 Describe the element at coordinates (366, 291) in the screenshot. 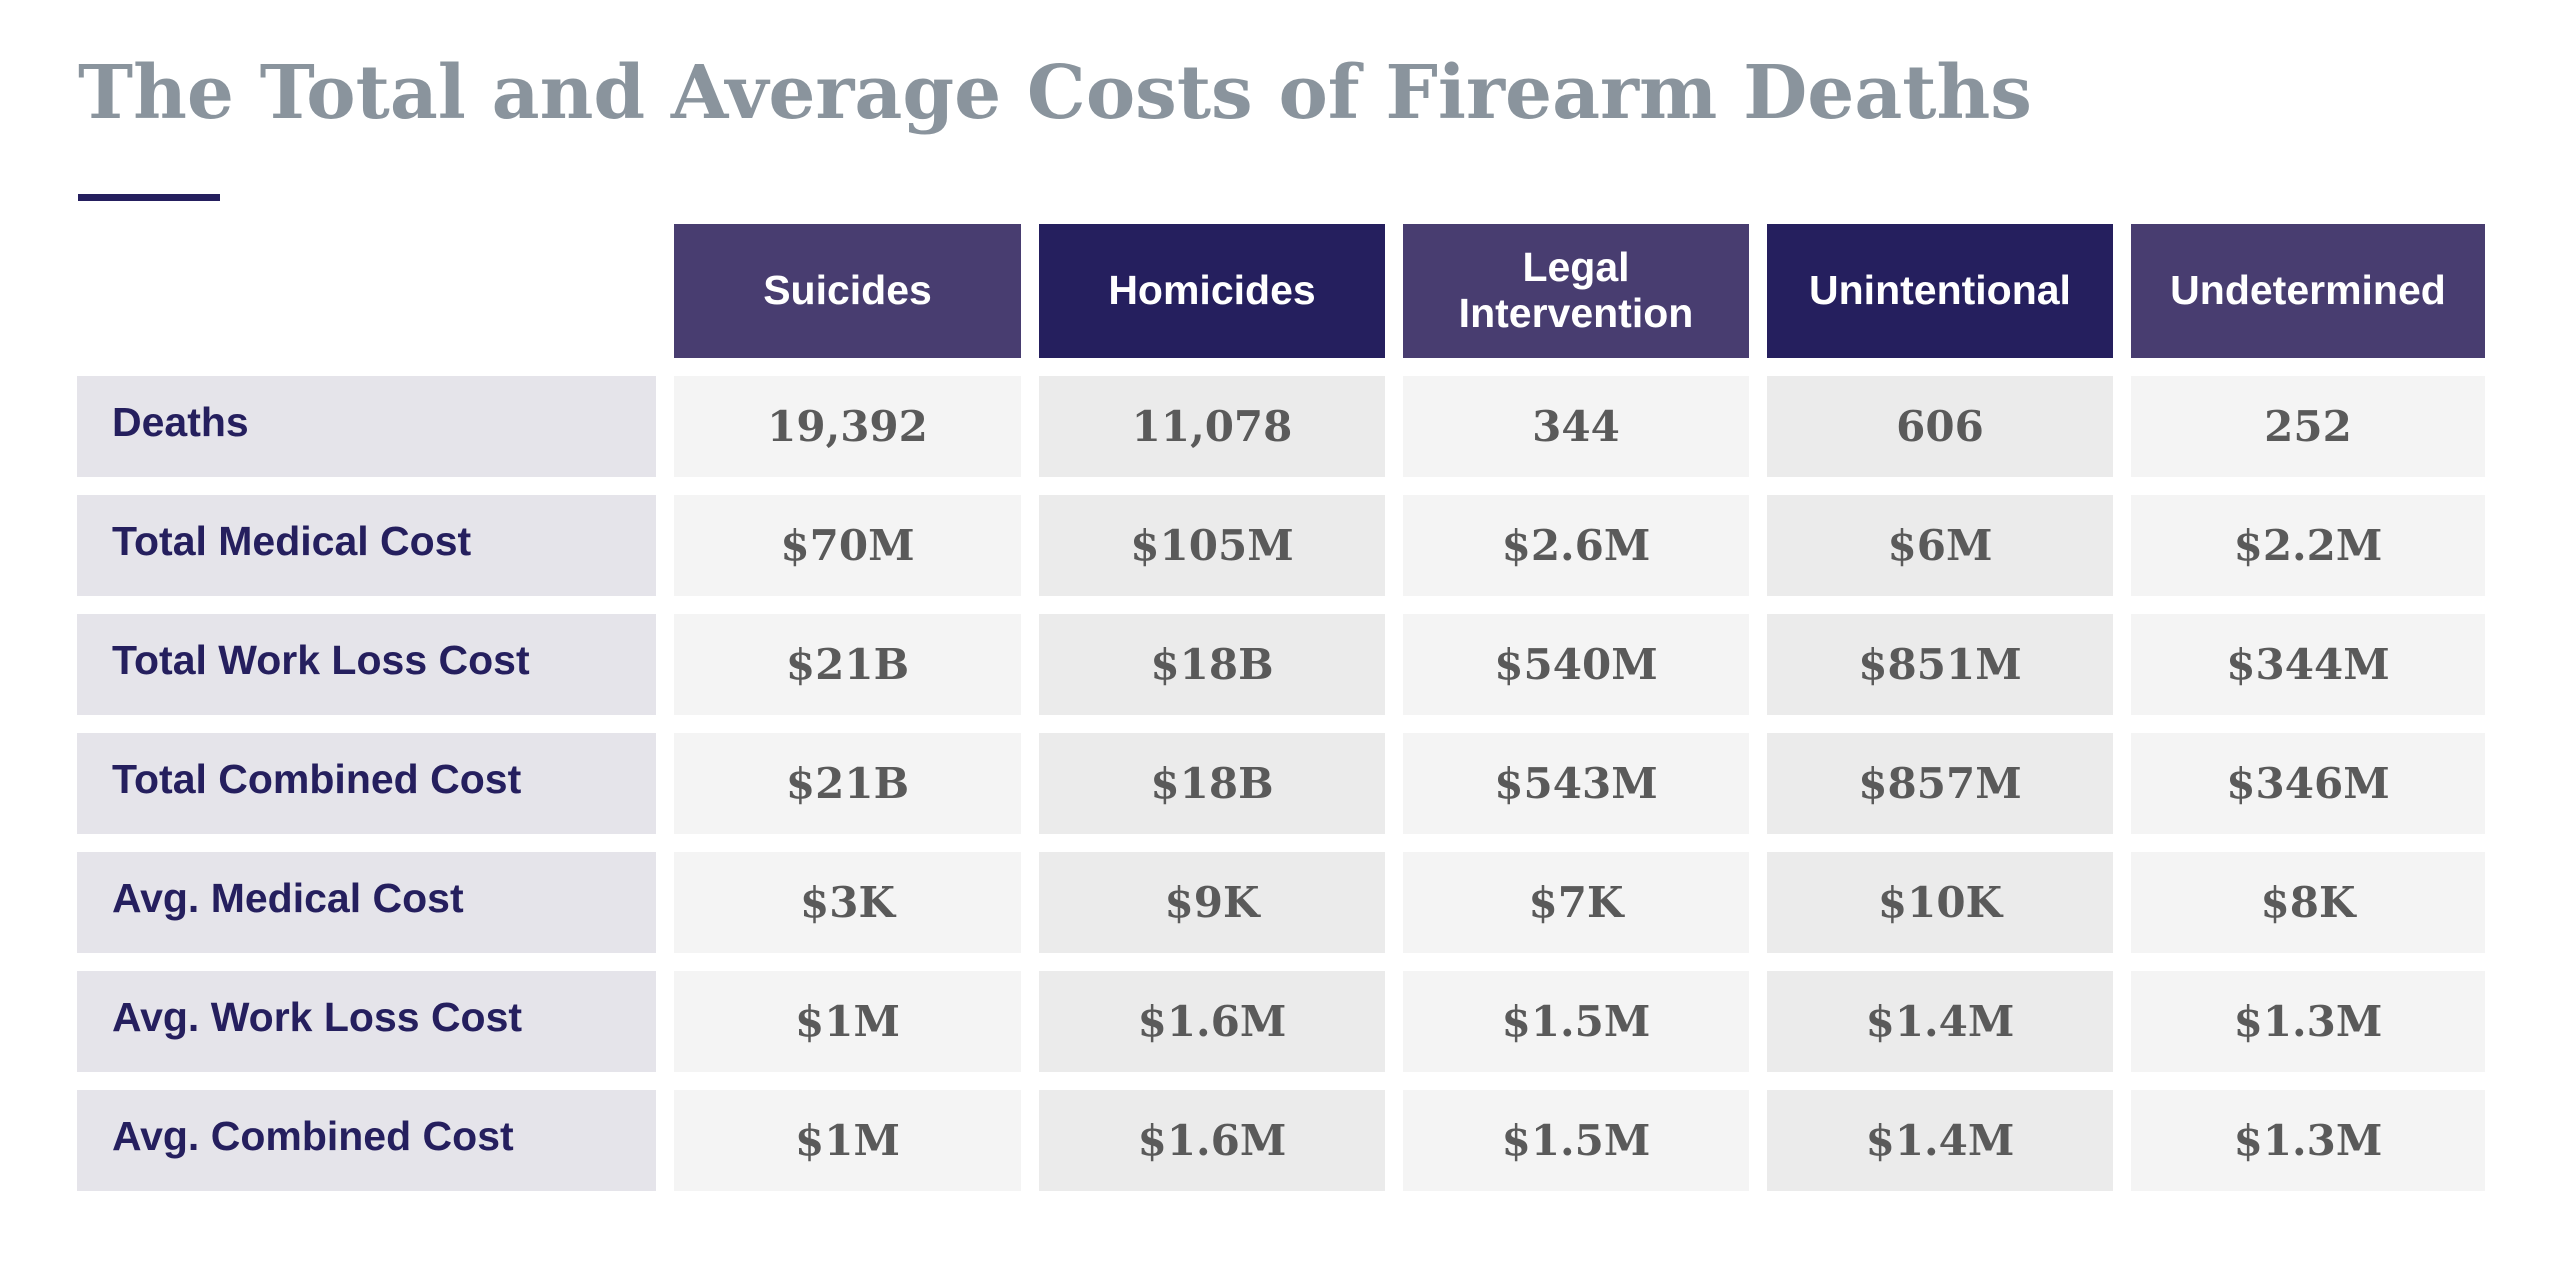

I see `table-corner` at that location.